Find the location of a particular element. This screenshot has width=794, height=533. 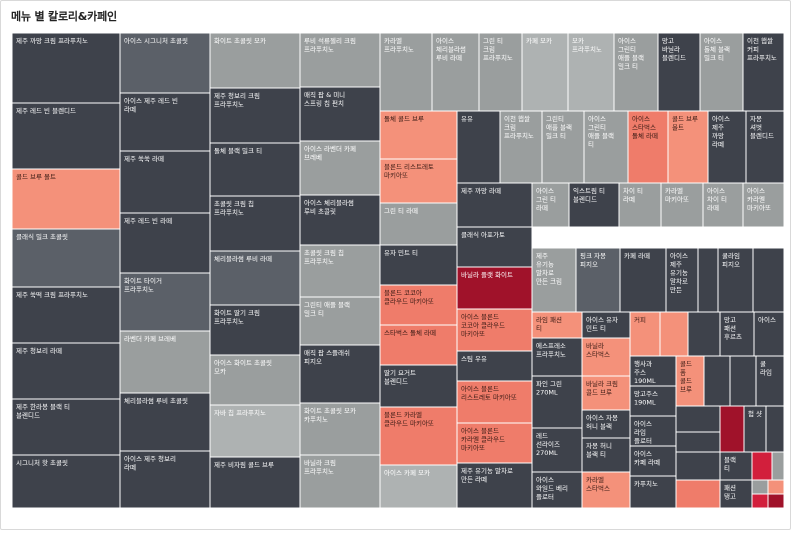

treemap-tile: 화이트 초콜릿 모카 is located at coordinates (255, 61).